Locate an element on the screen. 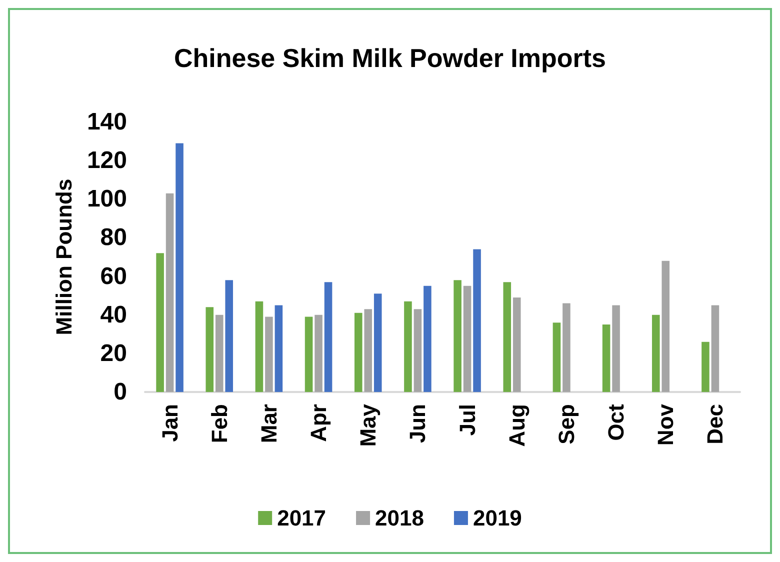 The width and height of the screenshot is (780, 562). x-tick-label: May is located at coordinates (368, 425).